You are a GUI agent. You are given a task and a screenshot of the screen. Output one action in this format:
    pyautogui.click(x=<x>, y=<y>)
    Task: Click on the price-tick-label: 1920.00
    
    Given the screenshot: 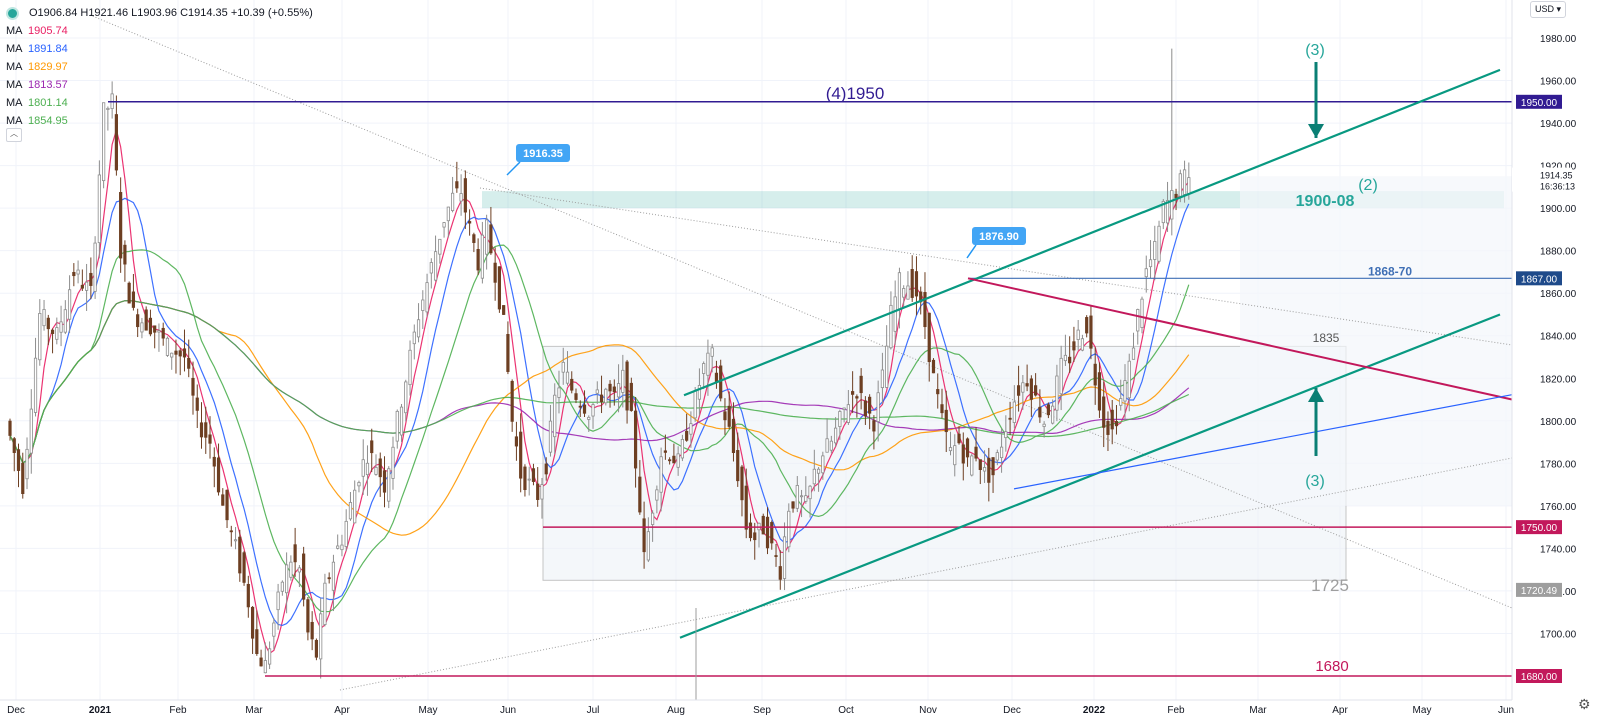 What is the action you would take?
    pyautogui.click(x=1558, y=167)
    